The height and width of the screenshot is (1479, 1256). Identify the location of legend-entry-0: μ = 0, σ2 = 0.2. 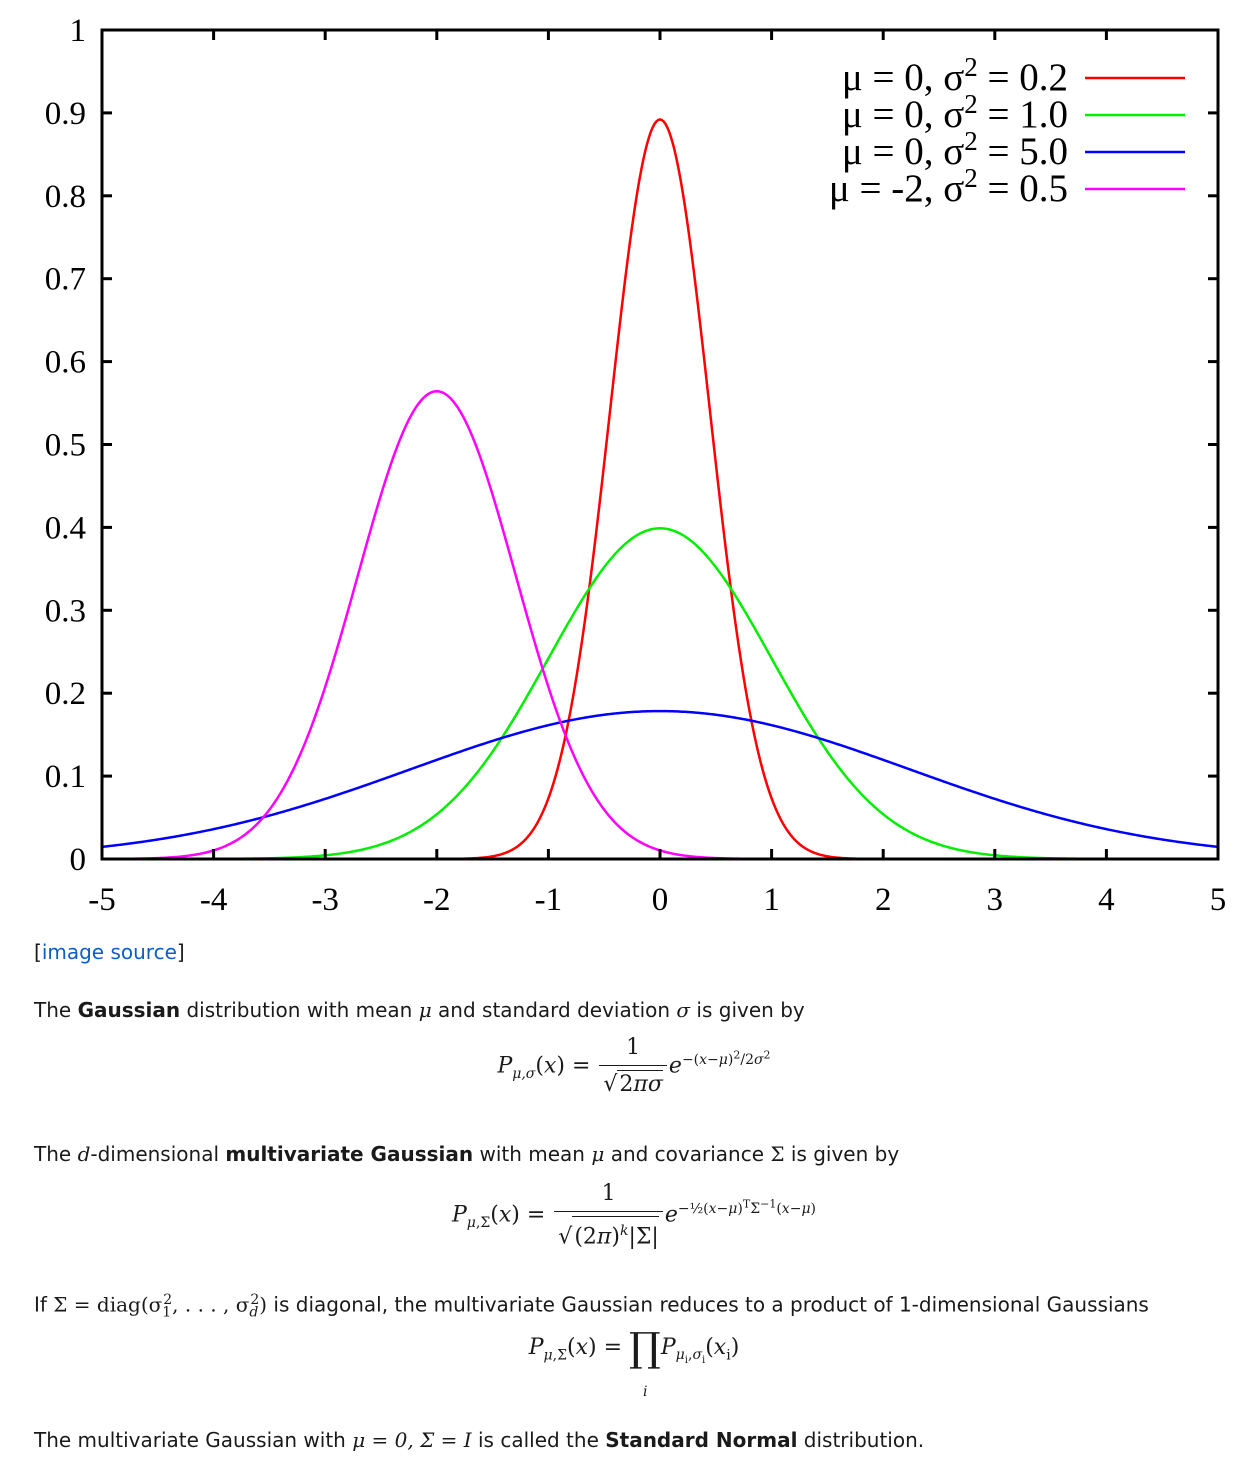
(1013, 75).